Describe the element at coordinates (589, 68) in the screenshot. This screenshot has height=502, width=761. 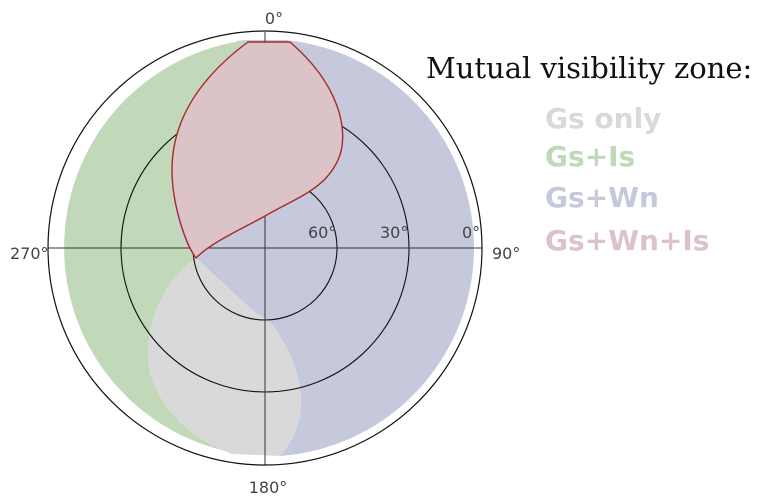
I see `legend-title: Mutual visibility zone:` at that location.